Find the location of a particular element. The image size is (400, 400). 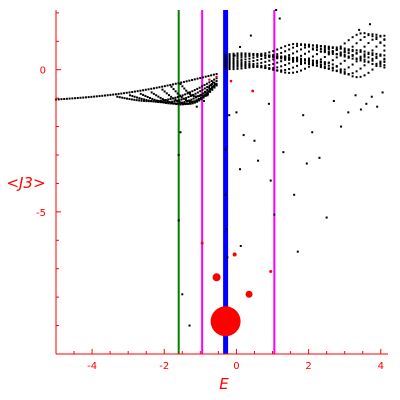

x-tick-label: 2 is located at coordinates (308, 366).